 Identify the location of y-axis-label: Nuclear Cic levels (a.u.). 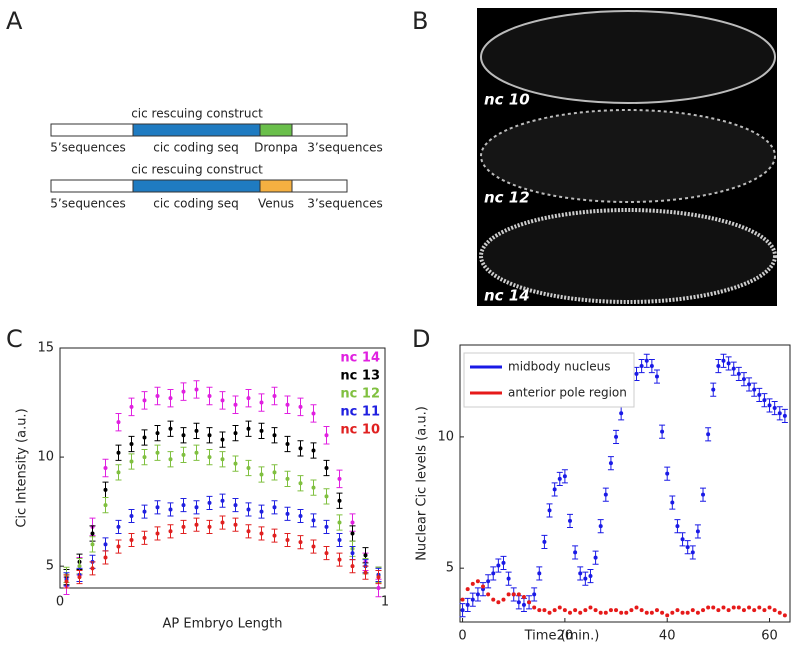
(422, 483).